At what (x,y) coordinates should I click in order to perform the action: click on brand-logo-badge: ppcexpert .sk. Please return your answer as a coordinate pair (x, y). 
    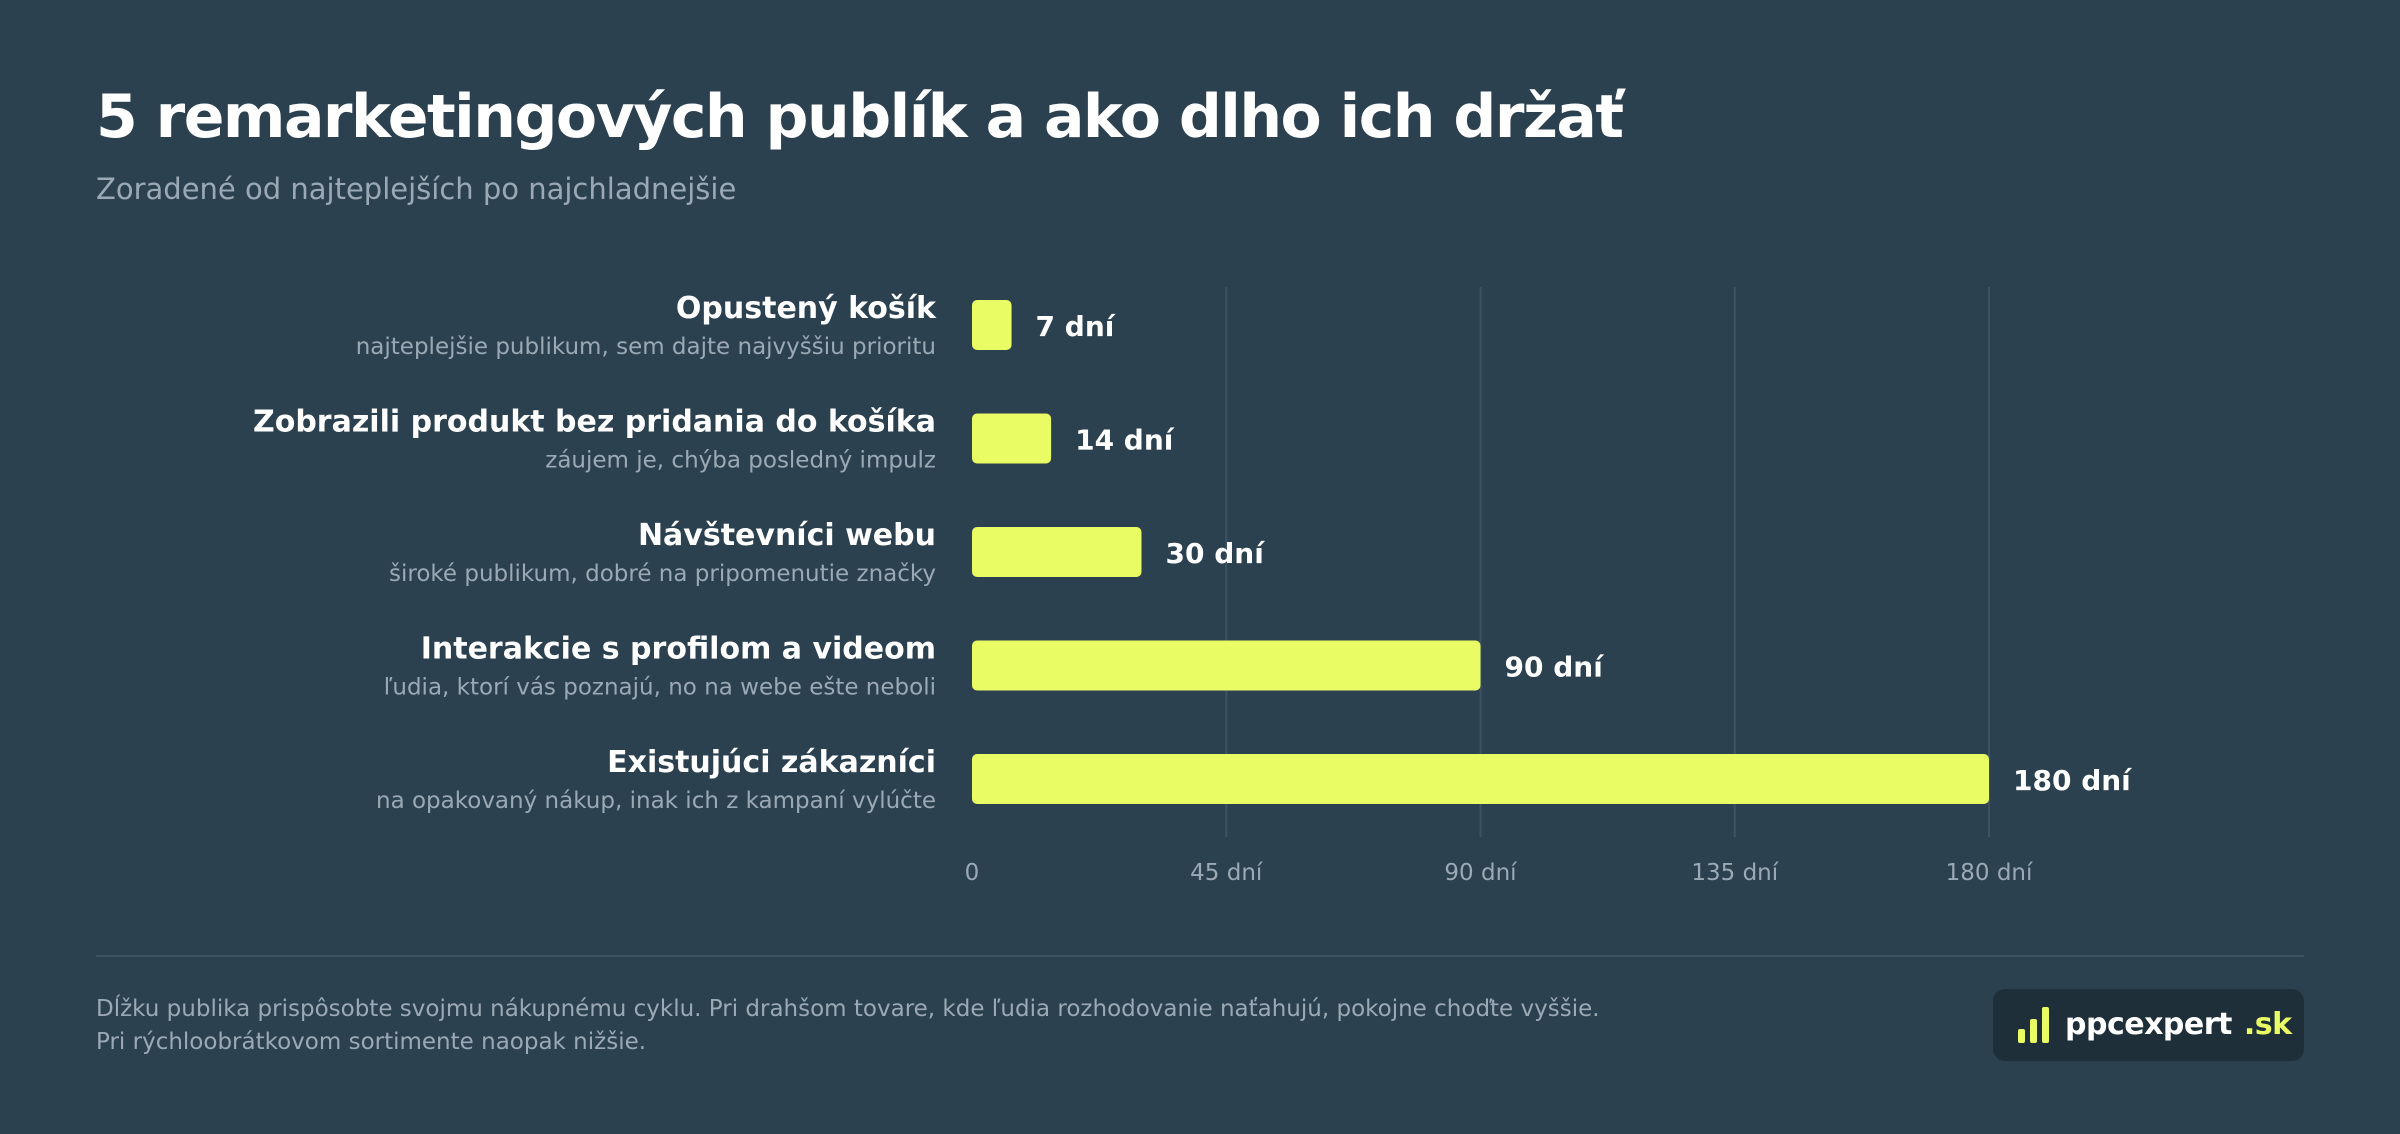
    Looking at the image, I should click on (2148, 1025).